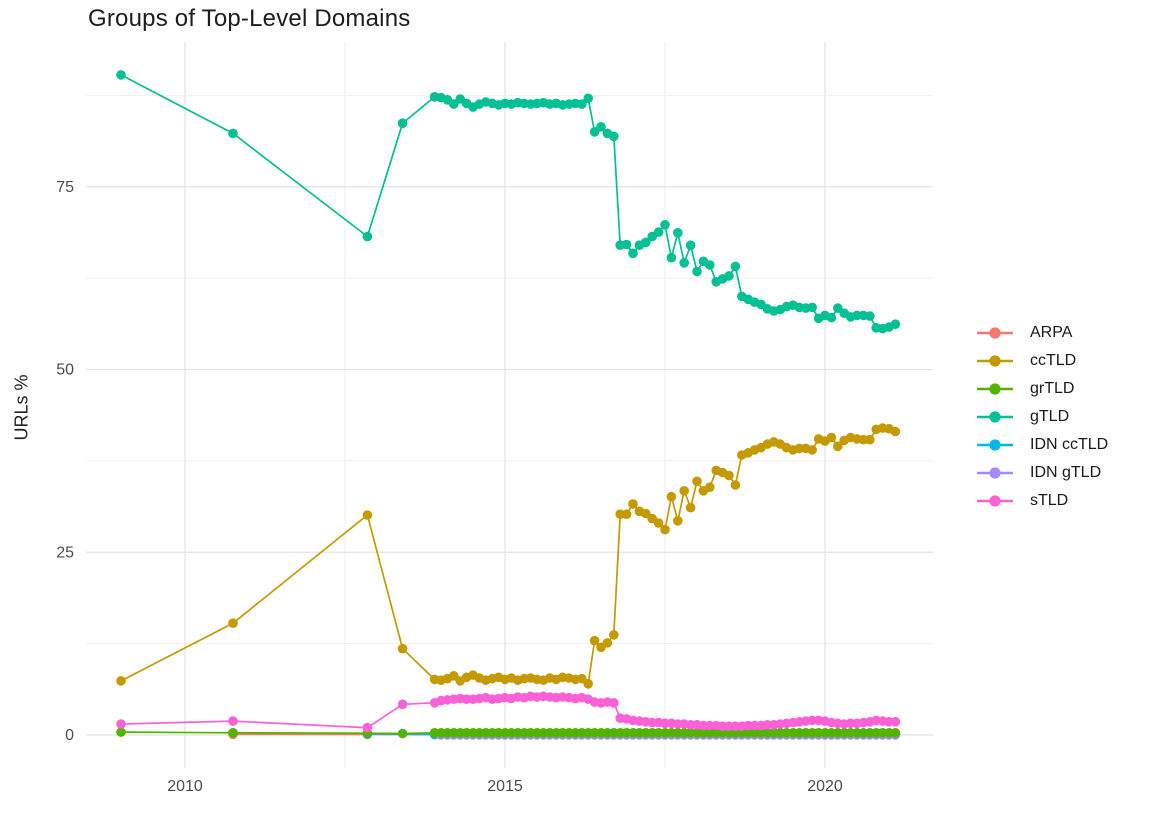 The height and width of the screenshot is (827, 1164). I want to click on legend-item-idn-cctld: IDN ccTLD, so click(1042, 445).